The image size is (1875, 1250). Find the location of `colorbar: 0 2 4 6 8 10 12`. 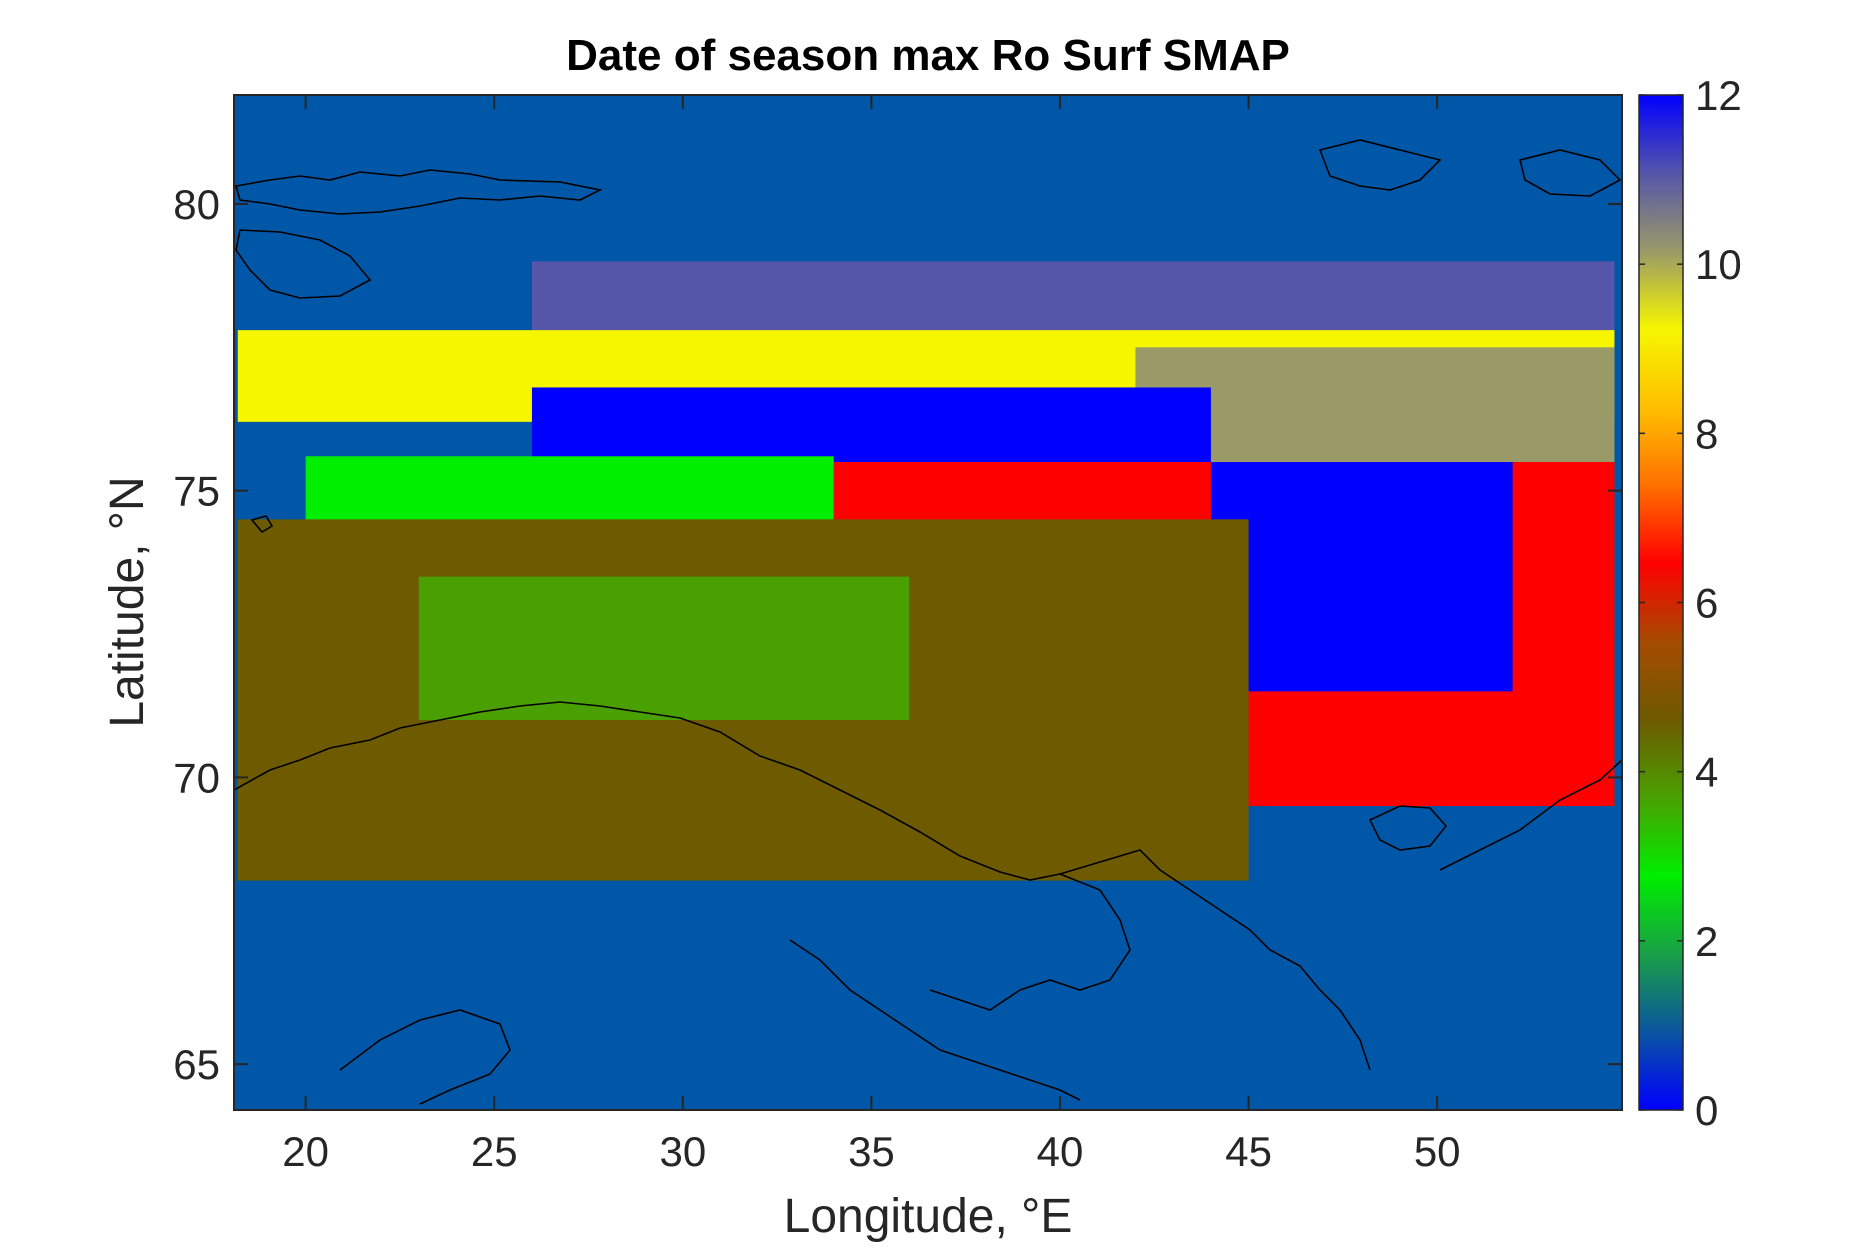

colorbar: 0 2 4 6 8 10 12 is located at coordinates (1690, 603).